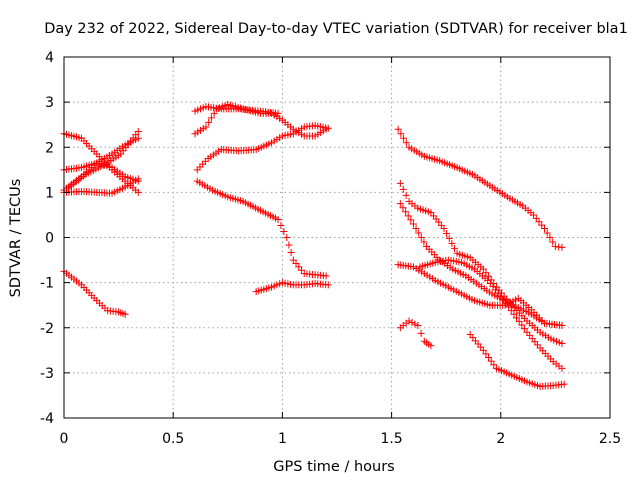 This screenshot has height=480, width=640. I want to click on y-tick-label: 1, so click(49, 193).